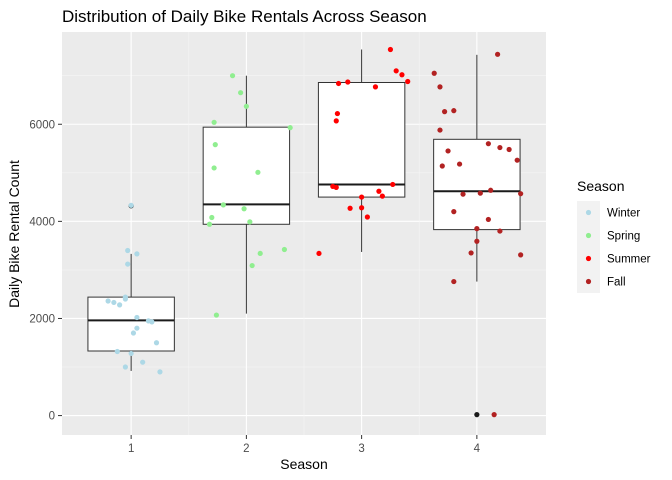 Image resolution: width=672 pixels, height=480 pixels. Describe the element at coordinates (588, 212) in the screenshot. I see `legend-swatch-winter` at that location.